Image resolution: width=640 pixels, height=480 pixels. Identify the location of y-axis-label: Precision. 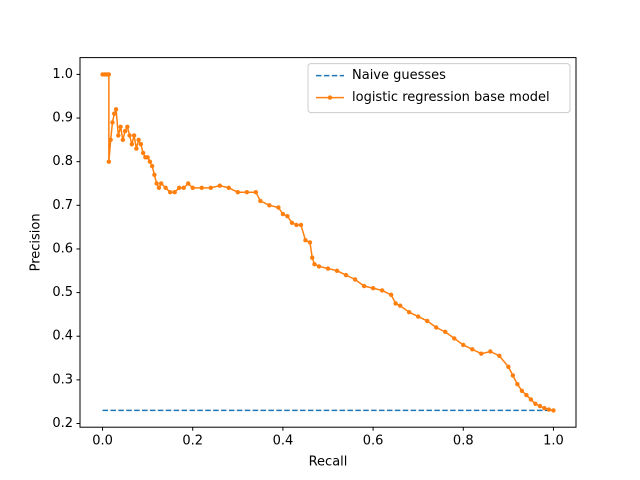
(36, 242).